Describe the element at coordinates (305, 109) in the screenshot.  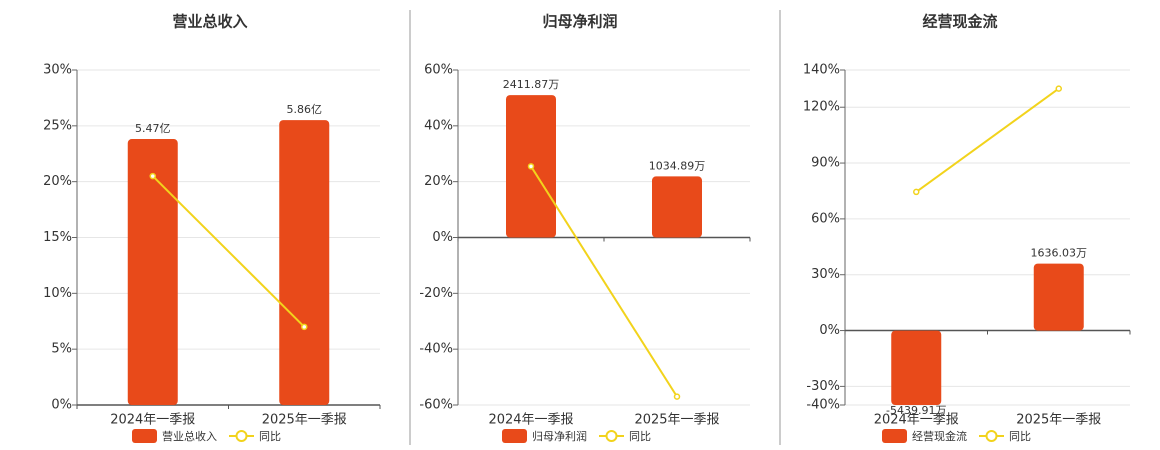
I see `value-label: 5.86亿` at that location.